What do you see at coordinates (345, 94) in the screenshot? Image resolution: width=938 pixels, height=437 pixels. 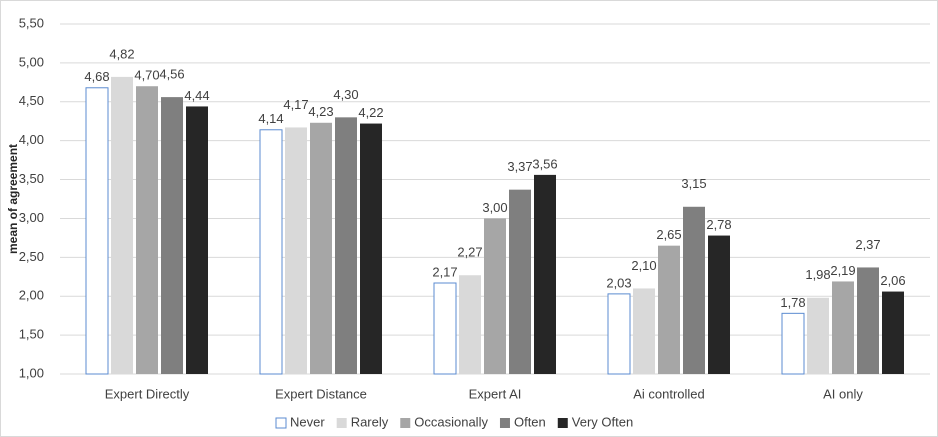 I see `value-label: 4,30` at bounding box center [345, 94].